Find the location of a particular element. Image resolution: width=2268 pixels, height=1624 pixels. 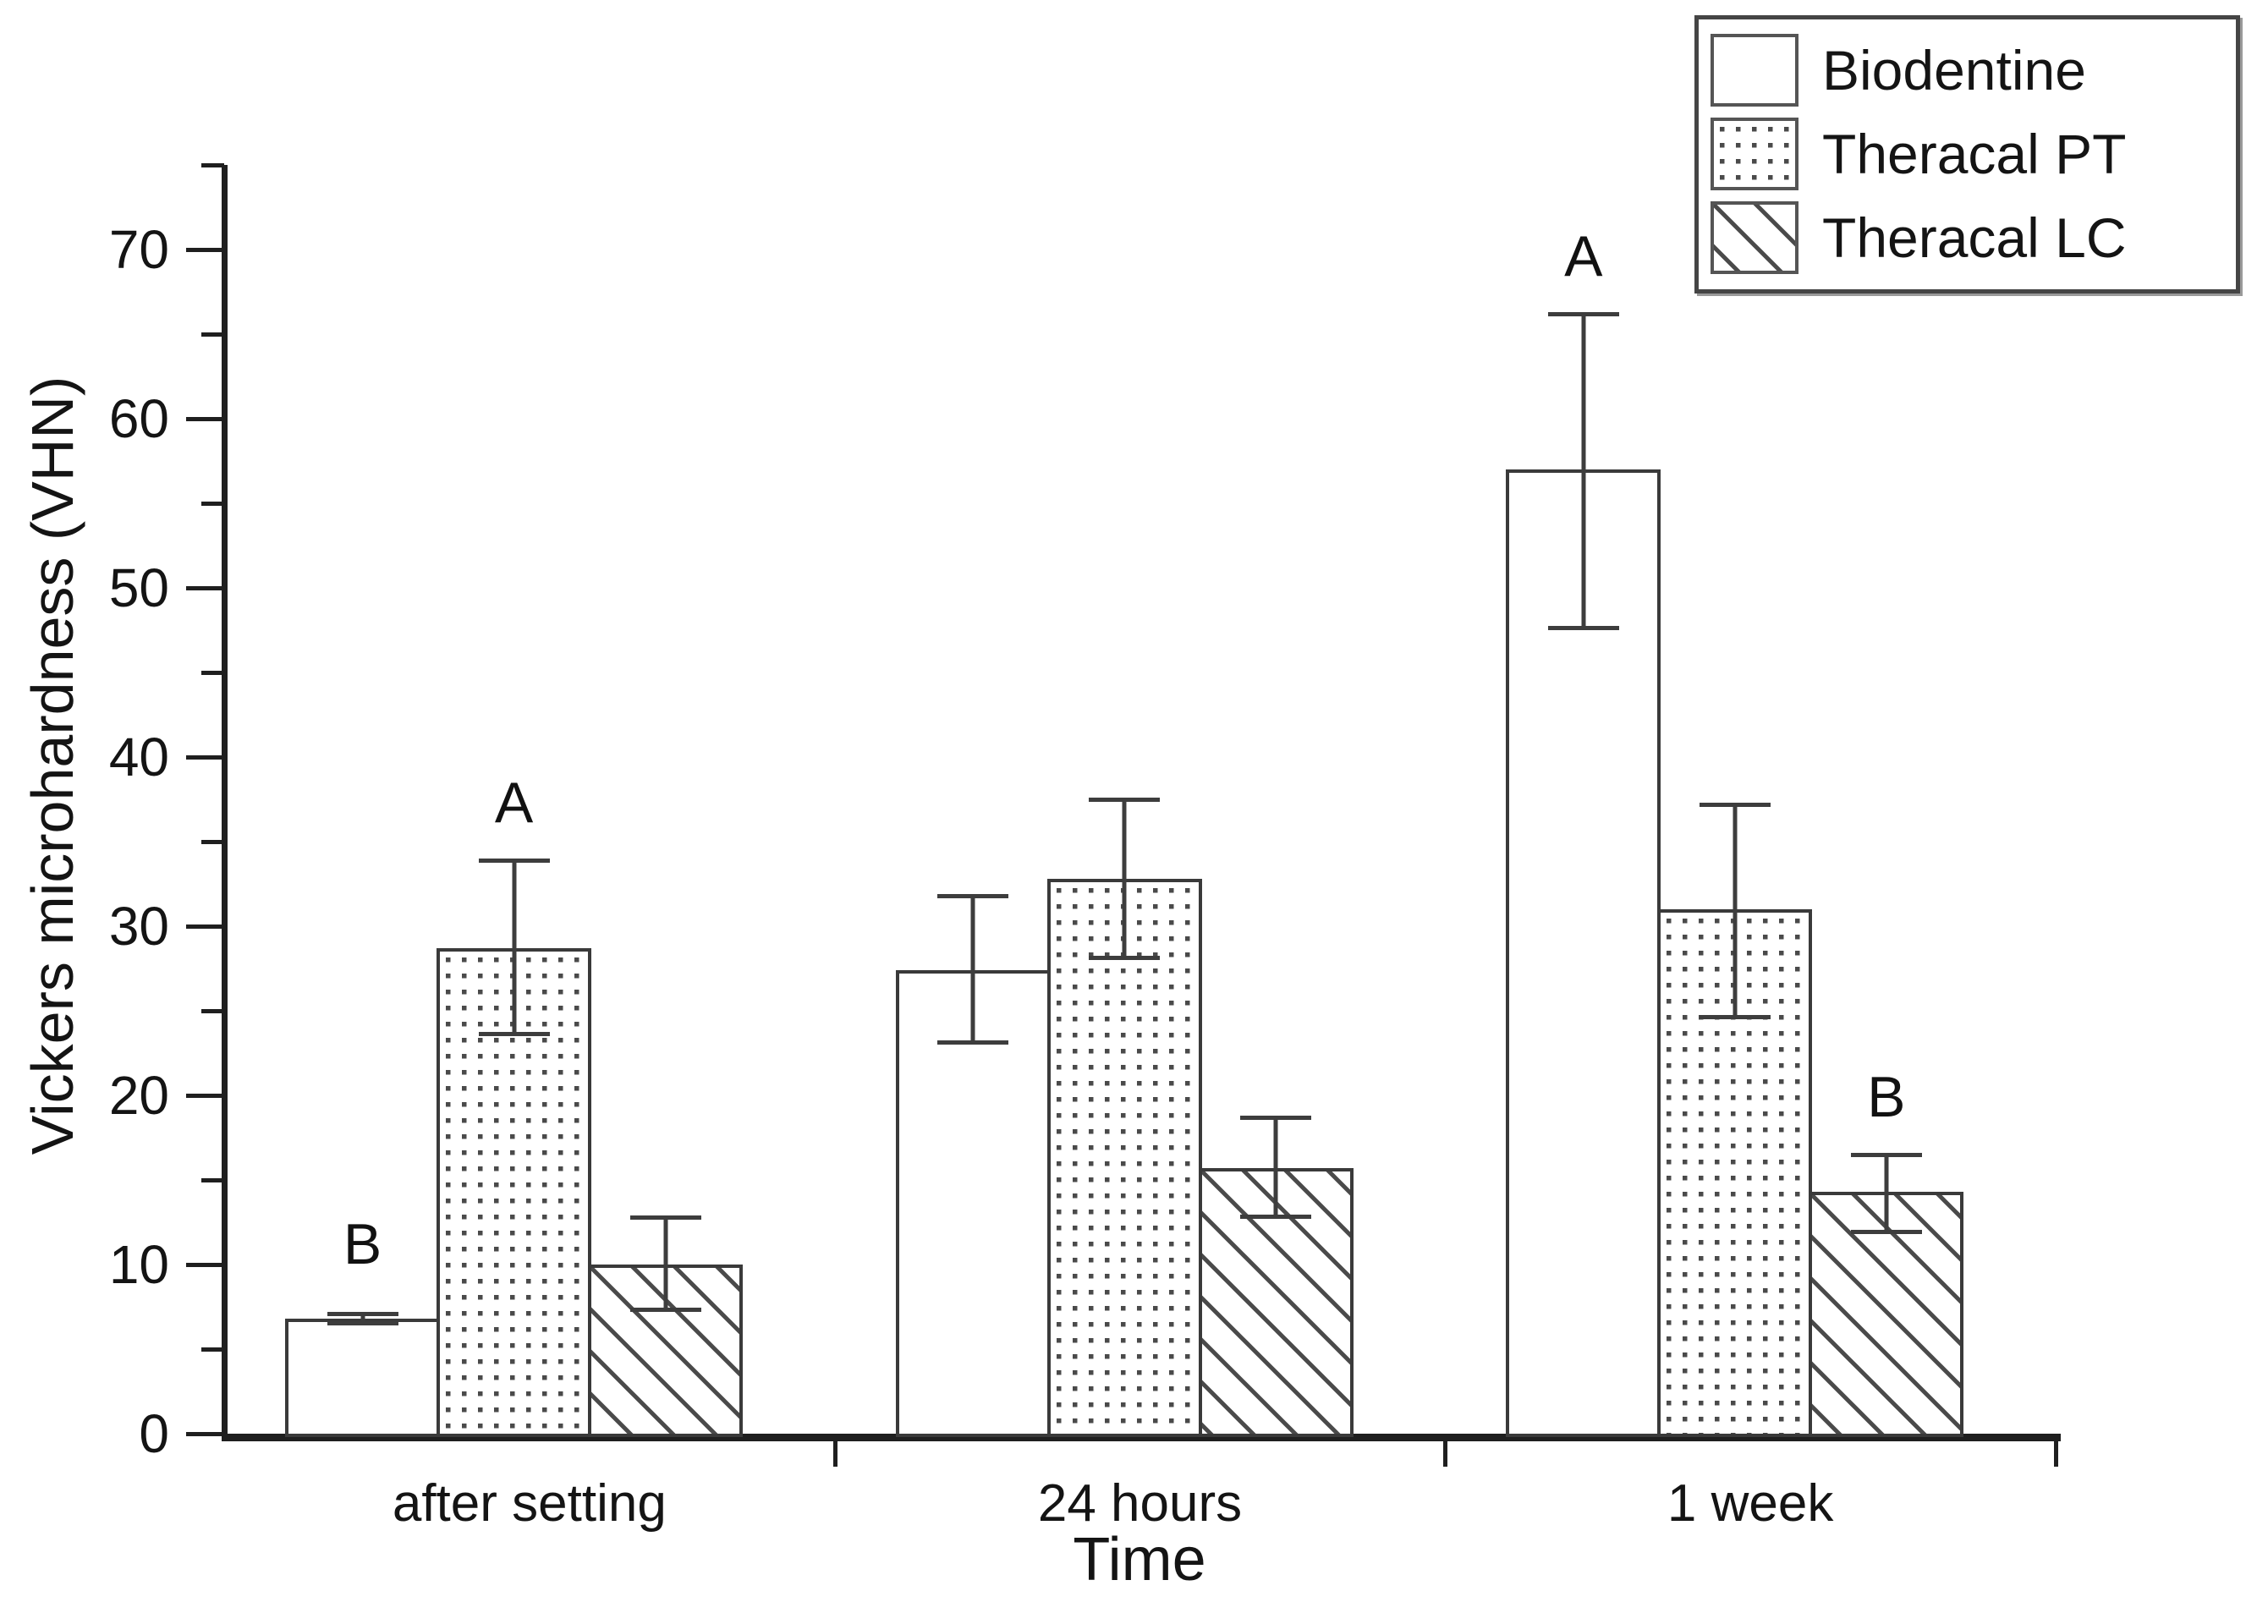

legend-row: Biodentine is located at coordinates (1967, 70).